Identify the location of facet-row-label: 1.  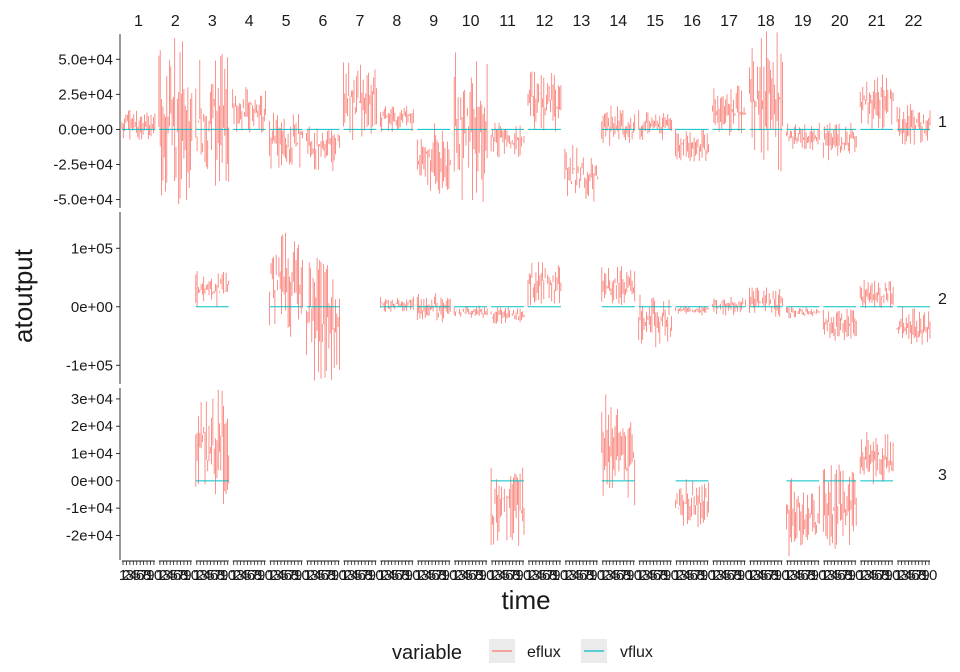
(942, 122).